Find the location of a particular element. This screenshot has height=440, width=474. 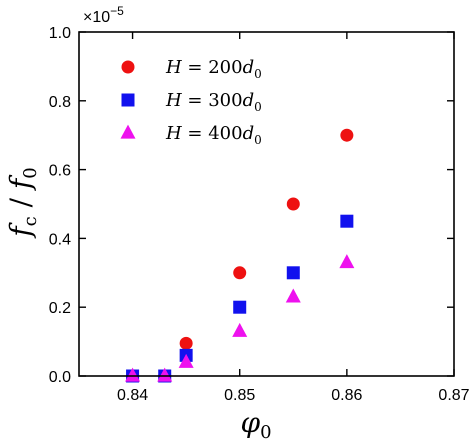

y-tick-label: 0.6 is located at coordinates (60, 171).